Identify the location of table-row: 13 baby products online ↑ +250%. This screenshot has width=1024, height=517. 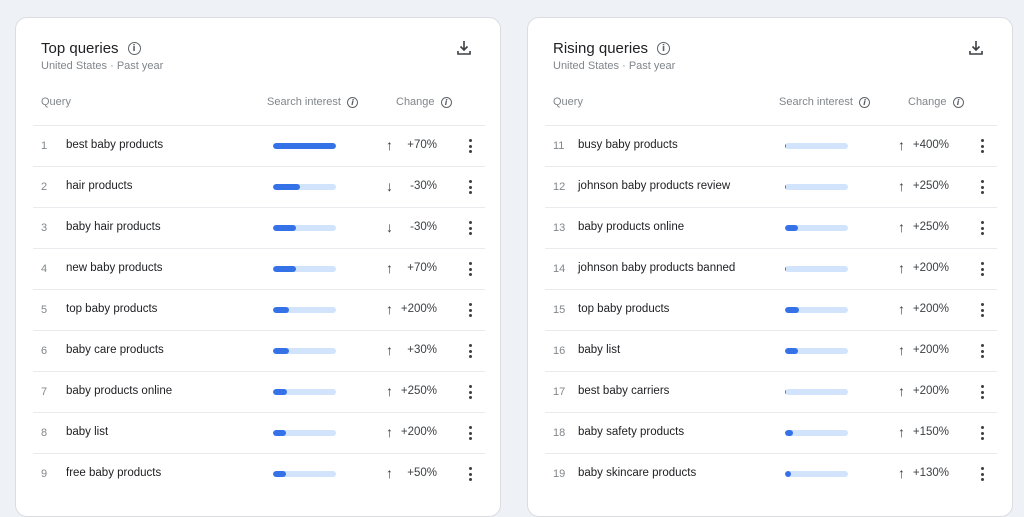
(771, 227).